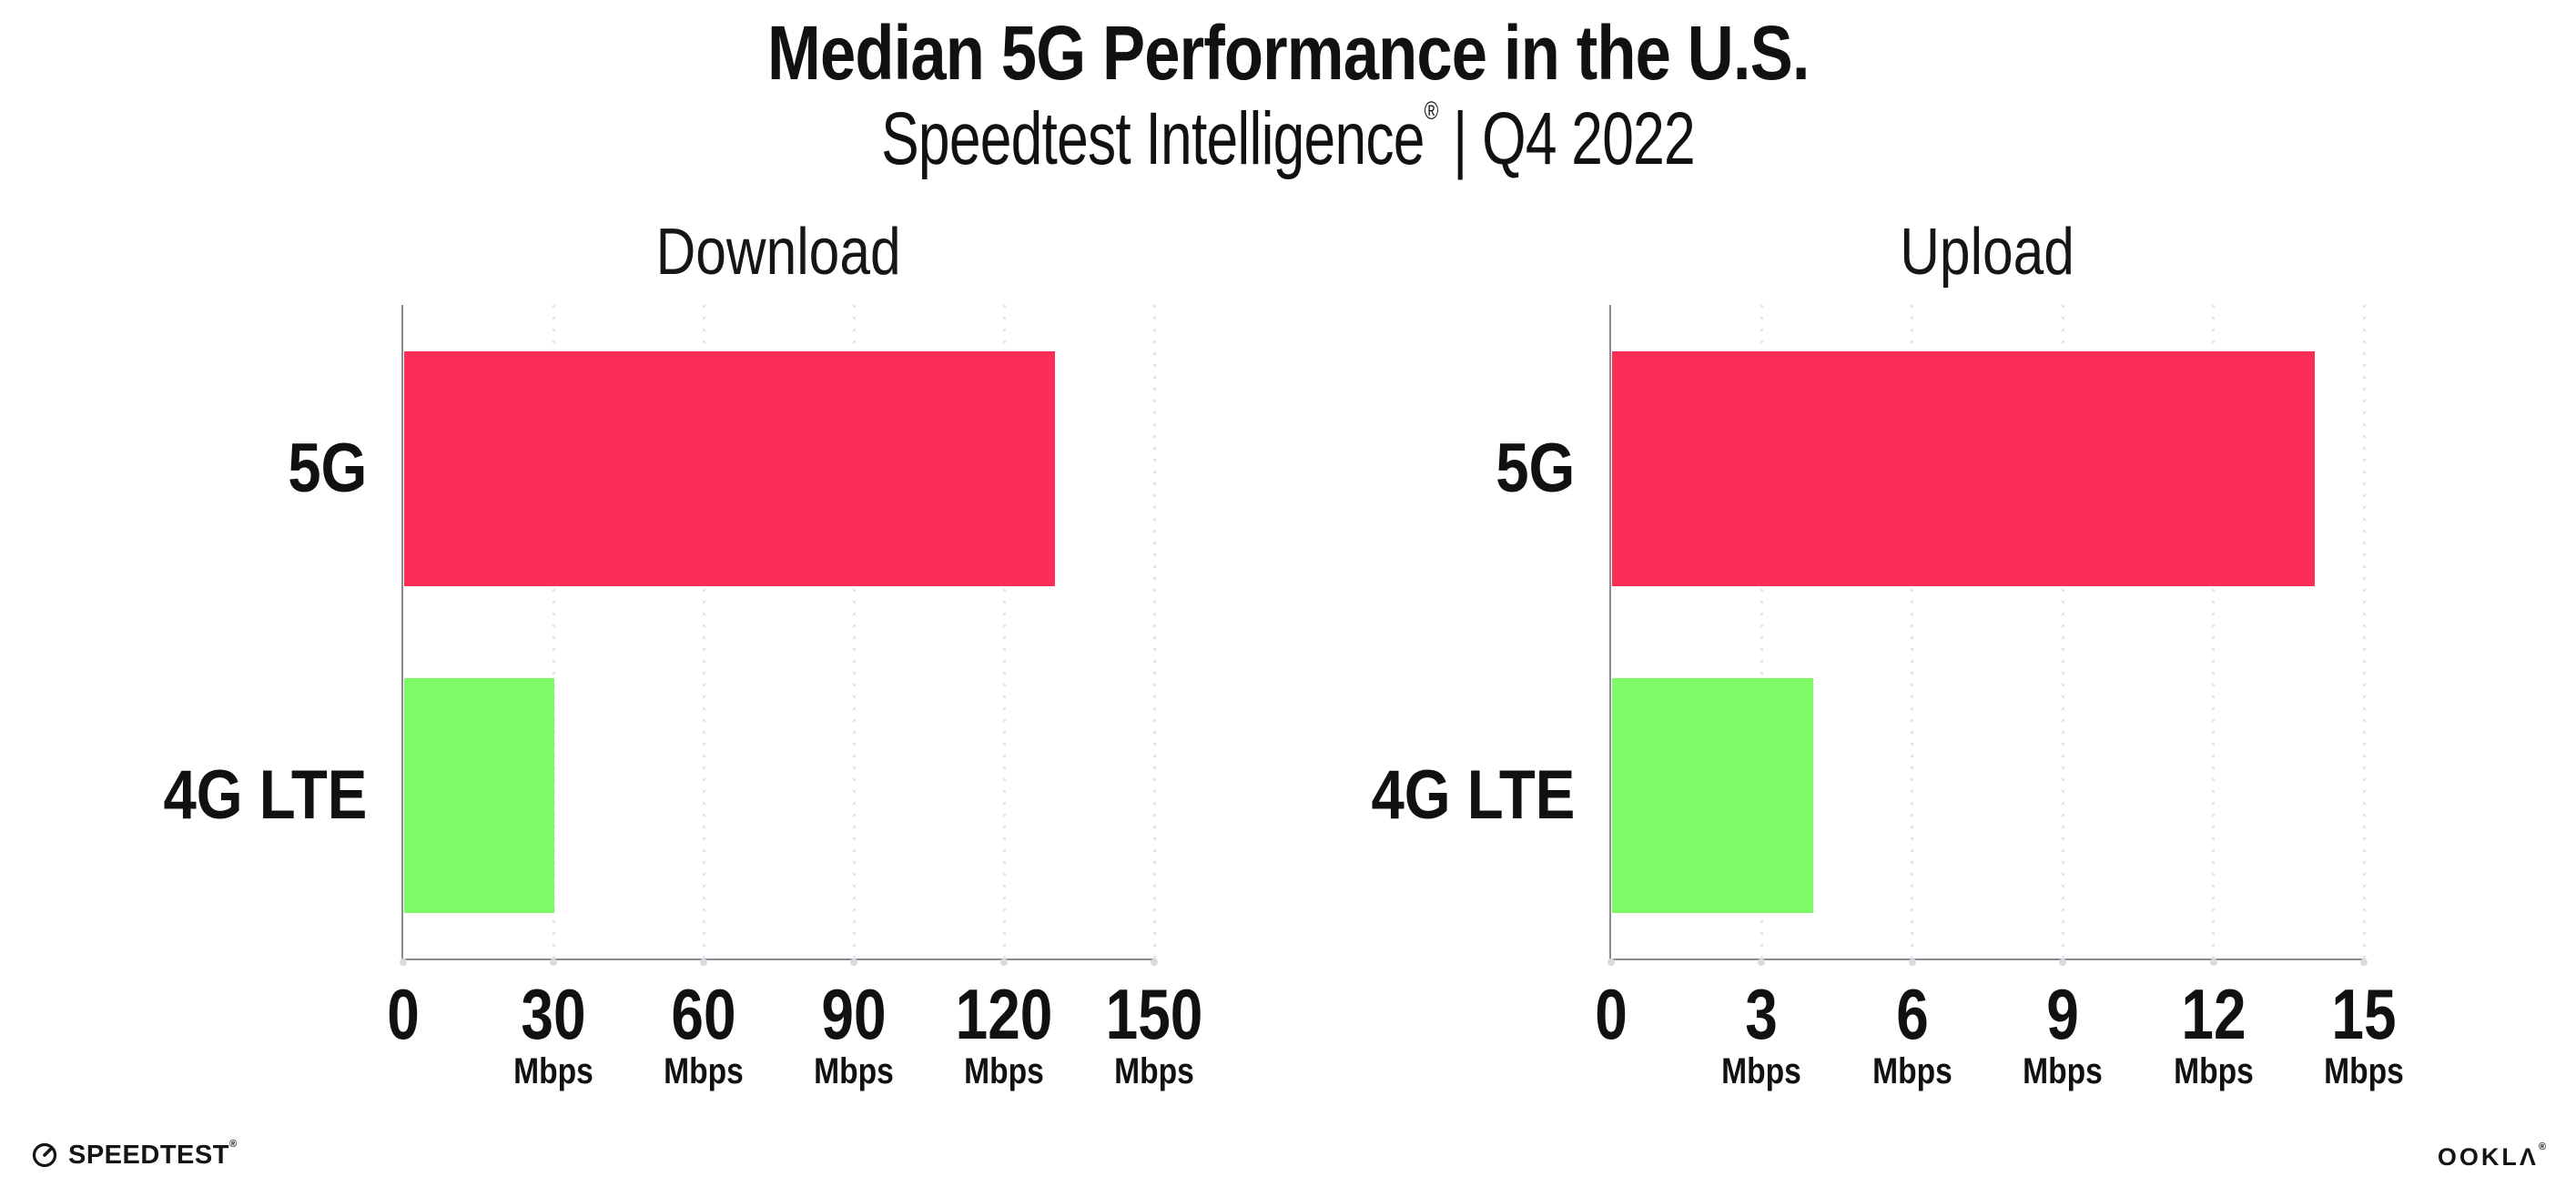 The image size is (2576, 1197). What do you see at coordinates (2062, 1014) in the screenshot?
I see `x-tick-label: 9` at bounding box center [2062, 1014].